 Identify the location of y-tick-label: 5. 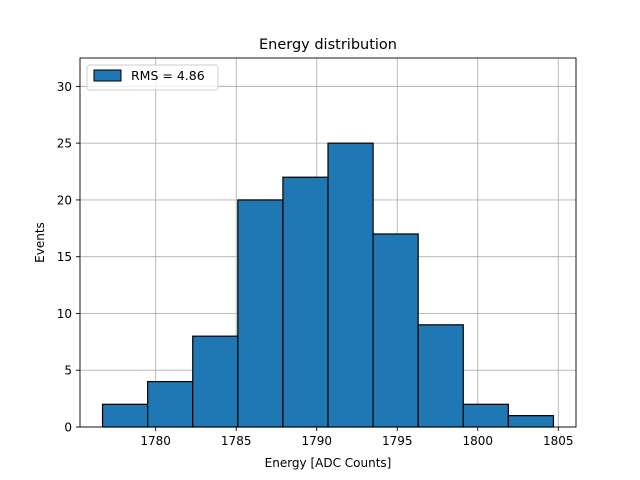
(68, 371).